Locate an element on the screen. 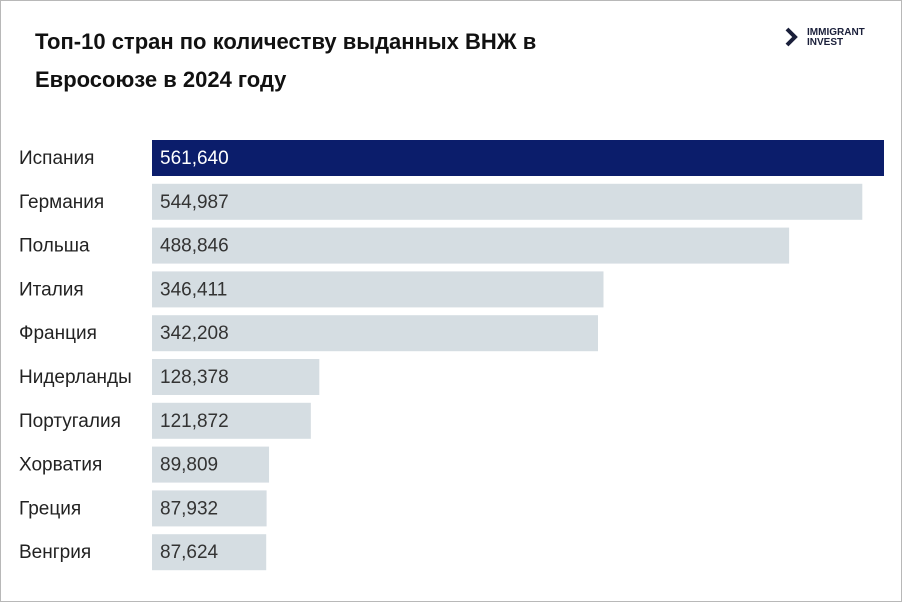  y-tick-label: Португалия is located at coordinates (70, 421).